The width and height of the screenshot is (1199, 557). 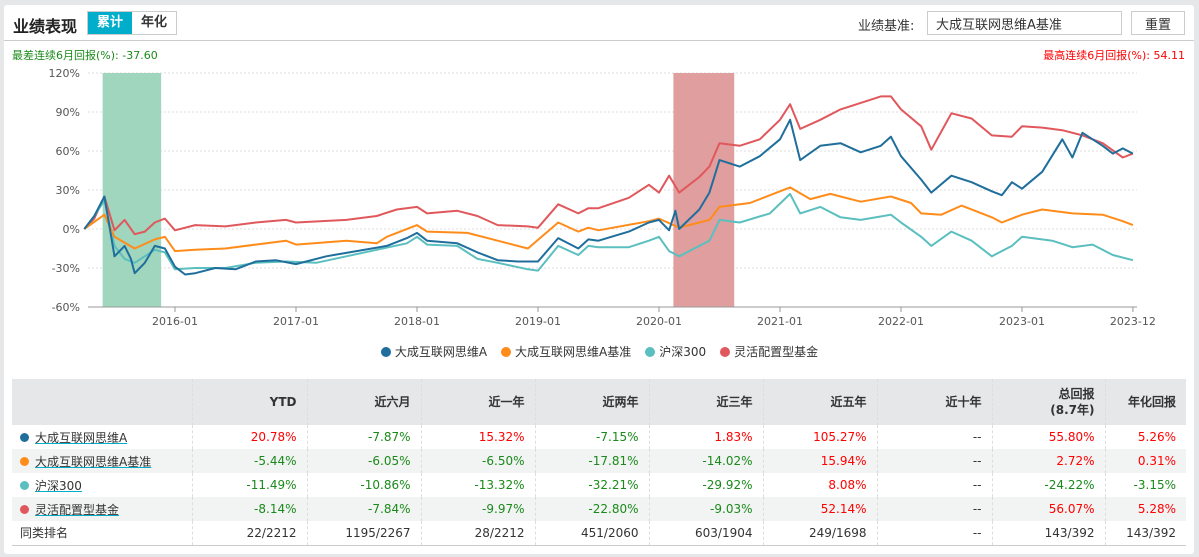 What do you see at coordinates (1158, 23) in the screenshot?
I see `reset-button: 重置` at bounding box center [1158, 23].